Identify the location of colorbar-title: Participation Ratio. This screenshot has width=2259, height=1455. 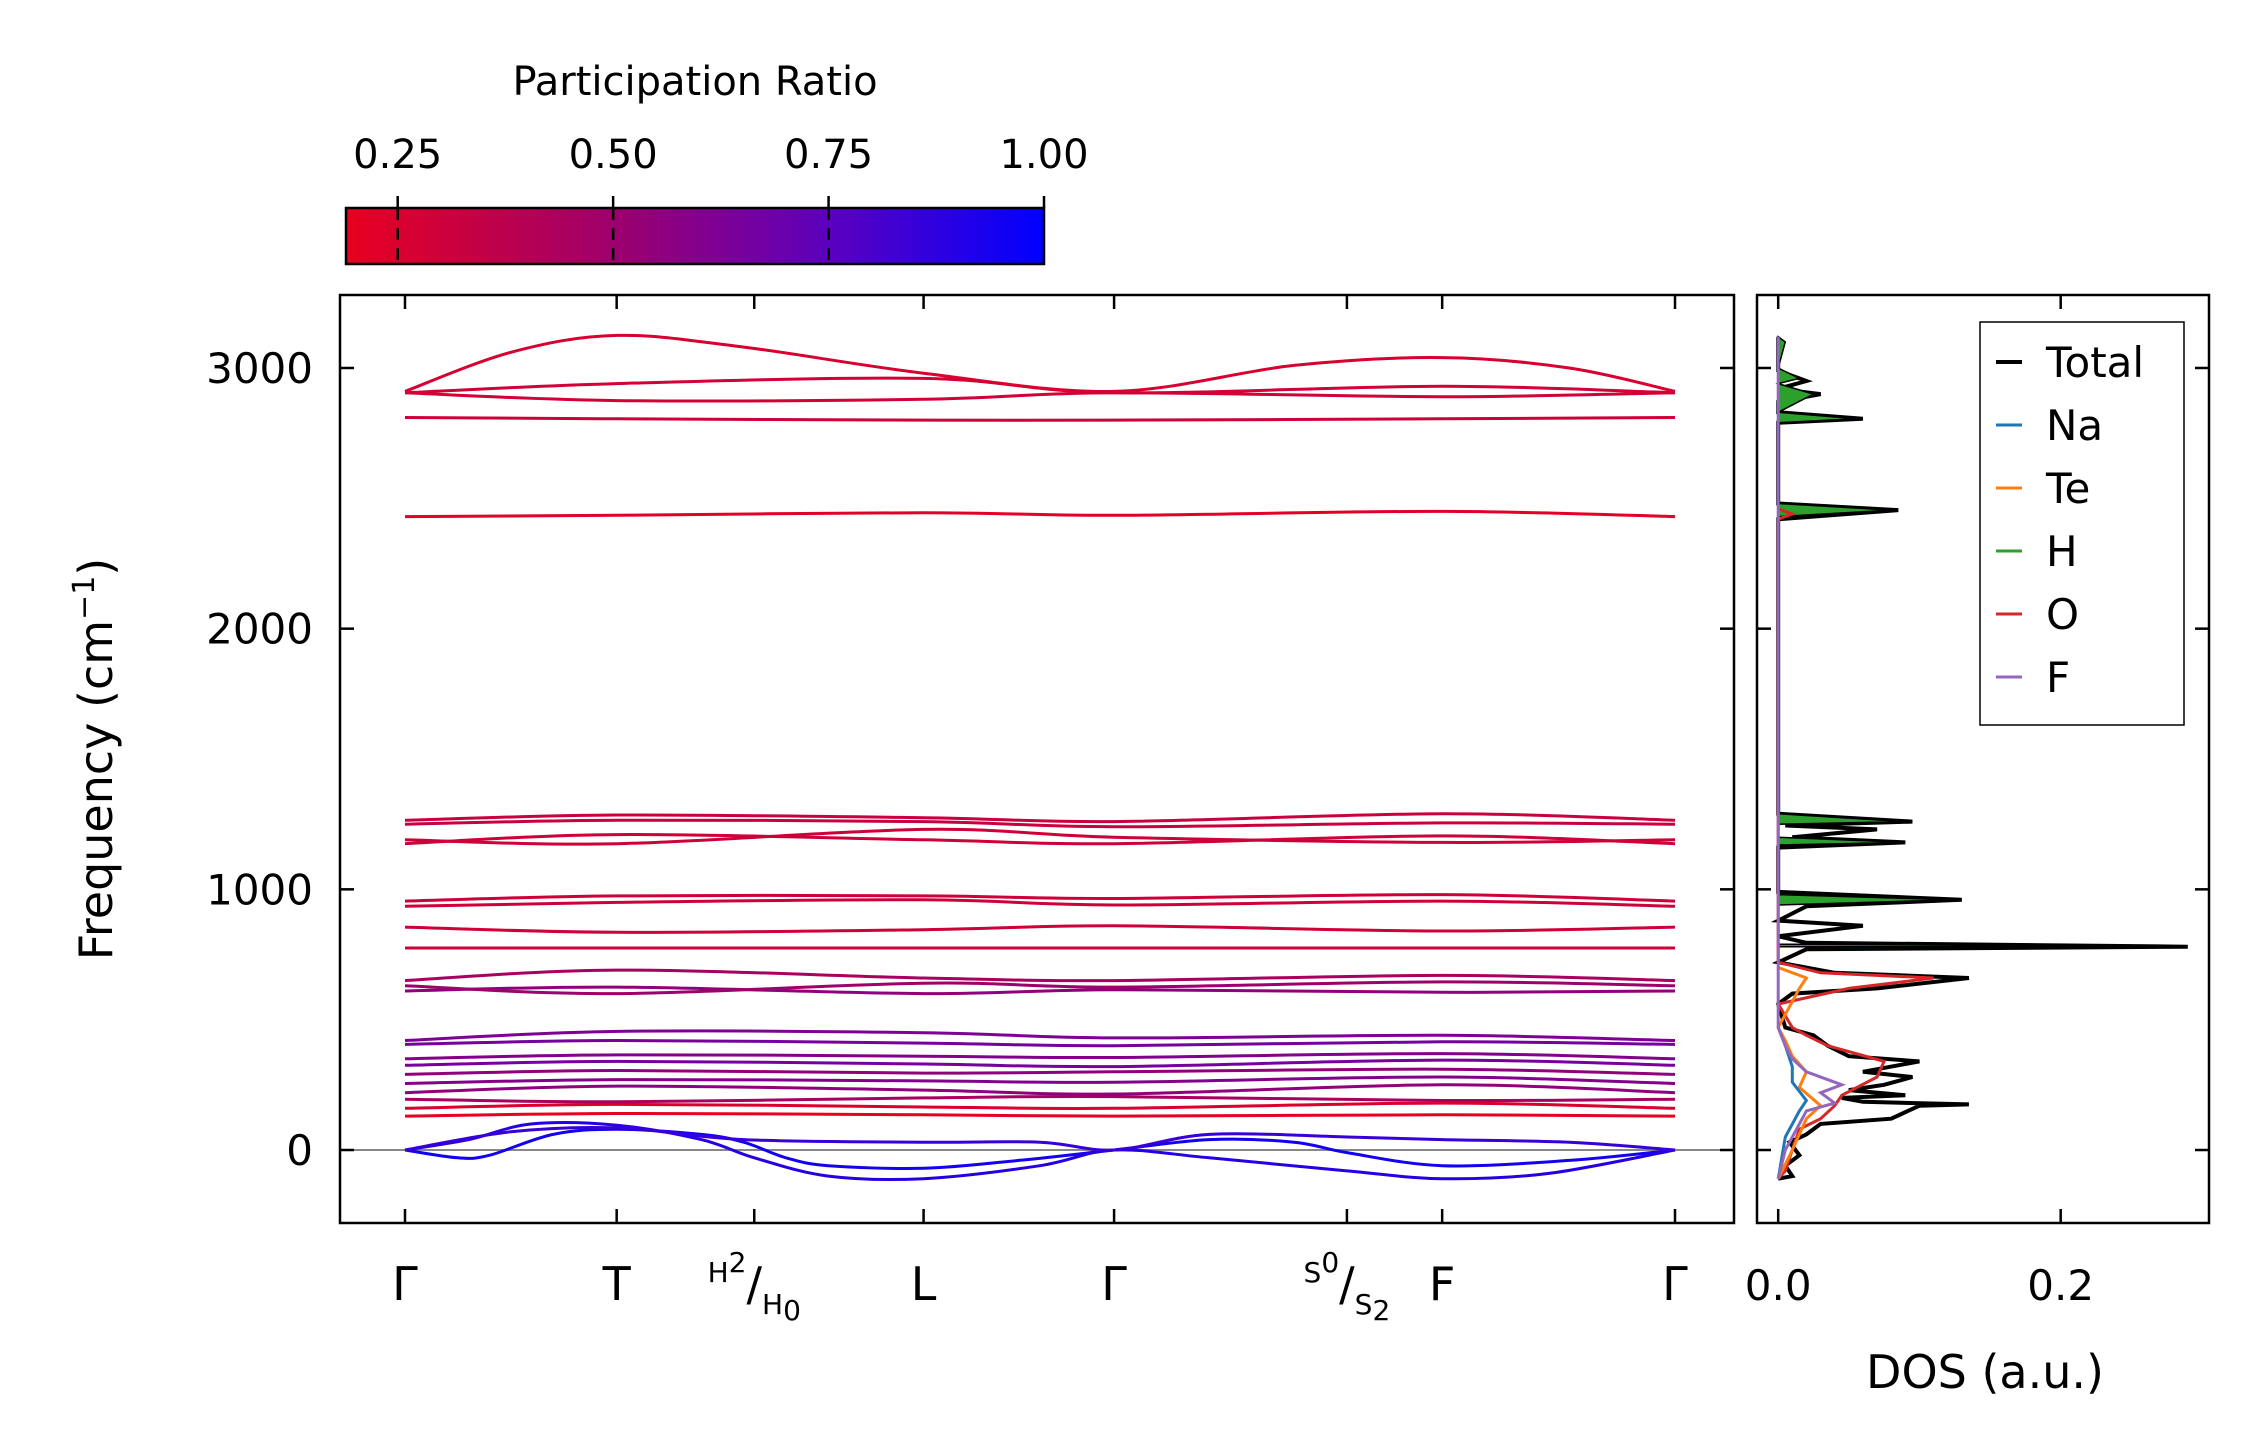
(694, 82).